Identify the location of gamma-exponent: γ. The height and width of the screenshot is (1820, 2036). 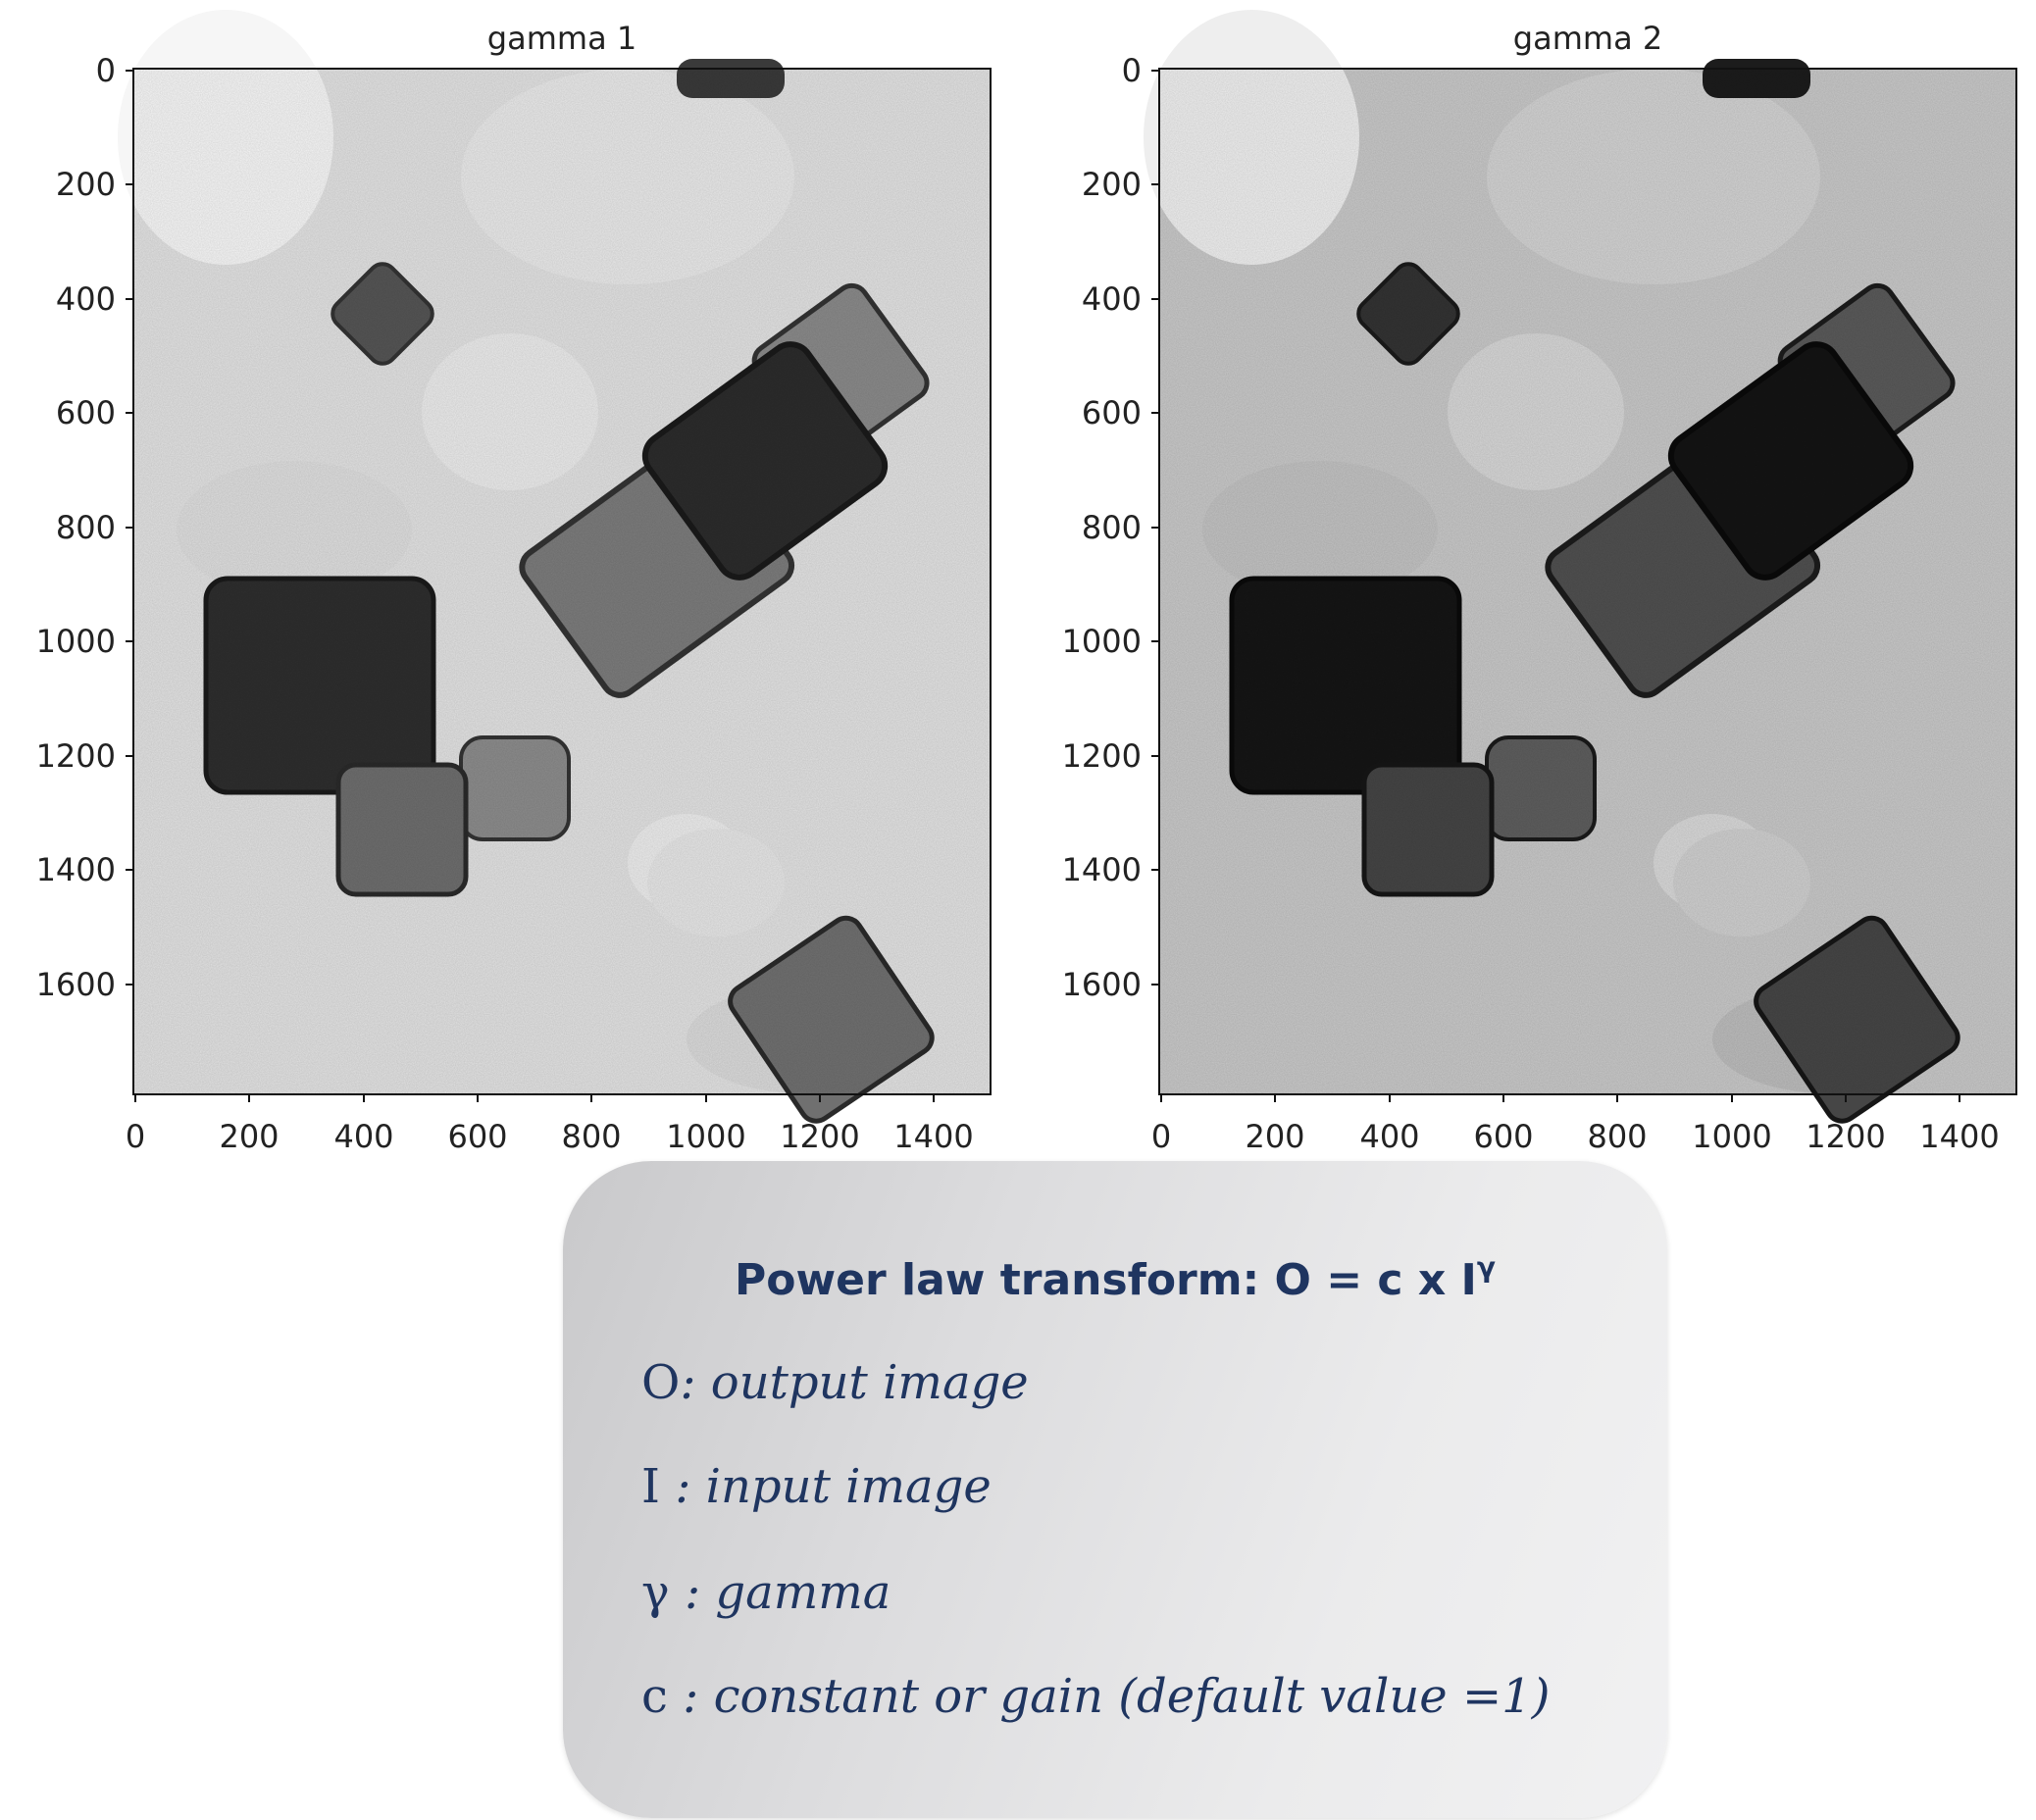
(1486, 1267).